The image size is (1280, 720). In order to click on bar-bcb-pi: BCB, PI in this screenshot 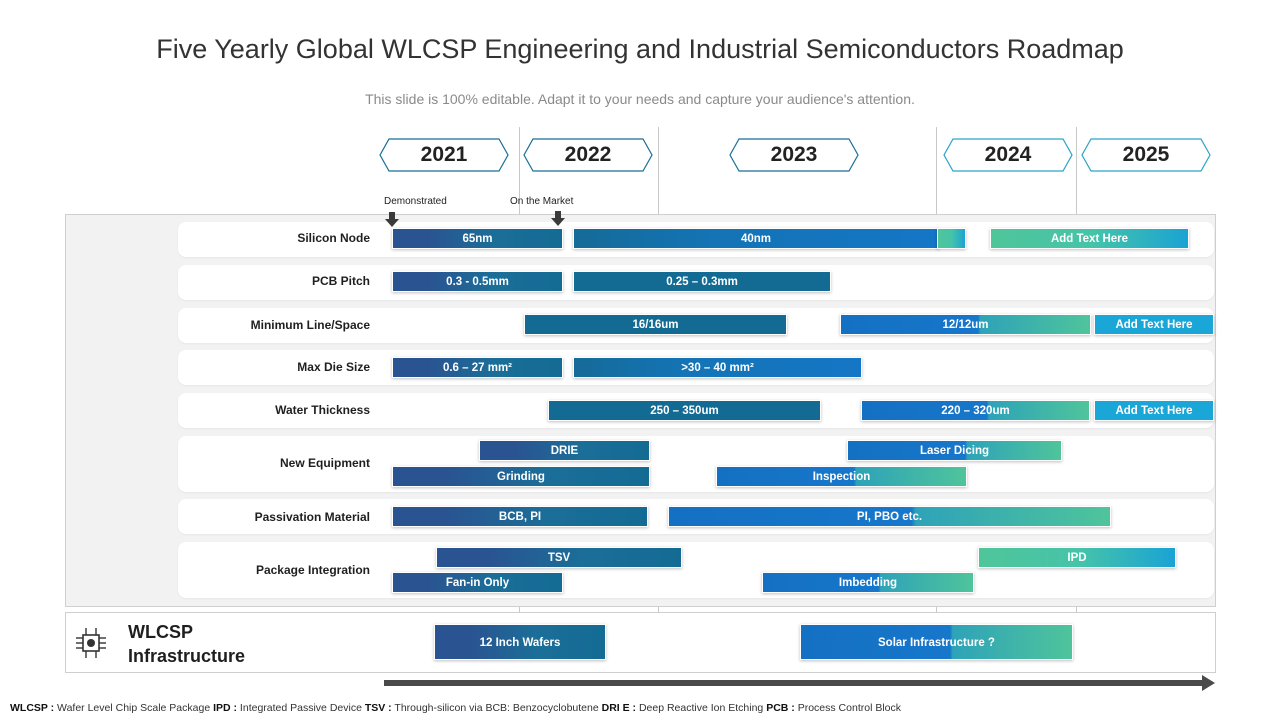, I will do `click(520, 516)`.